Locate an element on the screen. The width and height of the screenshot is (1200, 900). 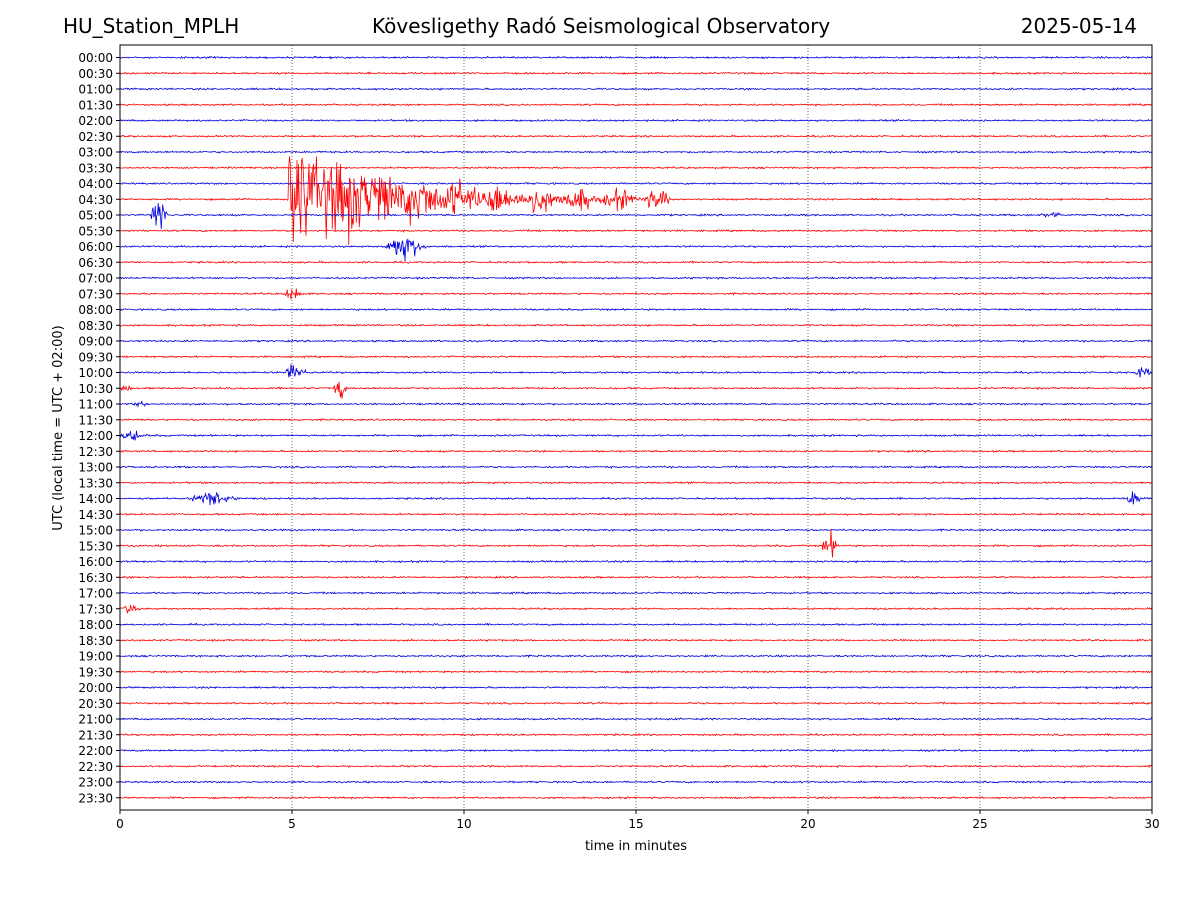
station-title: HU_Station_MPLH is located at coordinates (151, 26).